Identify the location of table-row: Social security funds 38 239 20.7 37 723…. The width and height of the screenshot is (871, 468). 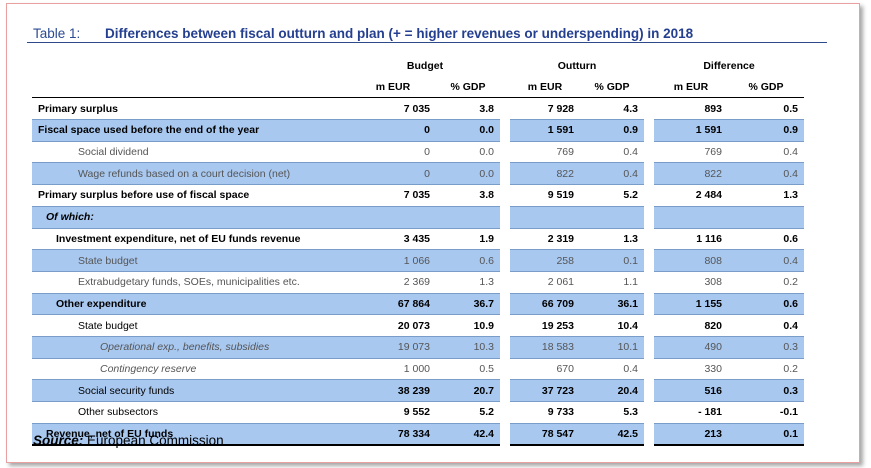
(418, 390).